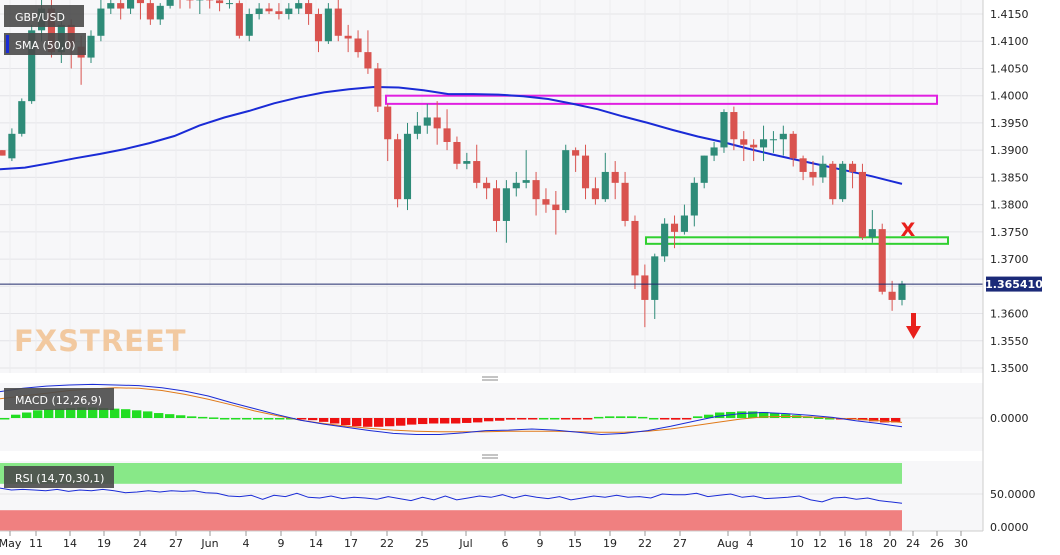 This screenshot has height=555, width=1060. I want to click on last-price-label: 1.365410, so click(1014, 284).